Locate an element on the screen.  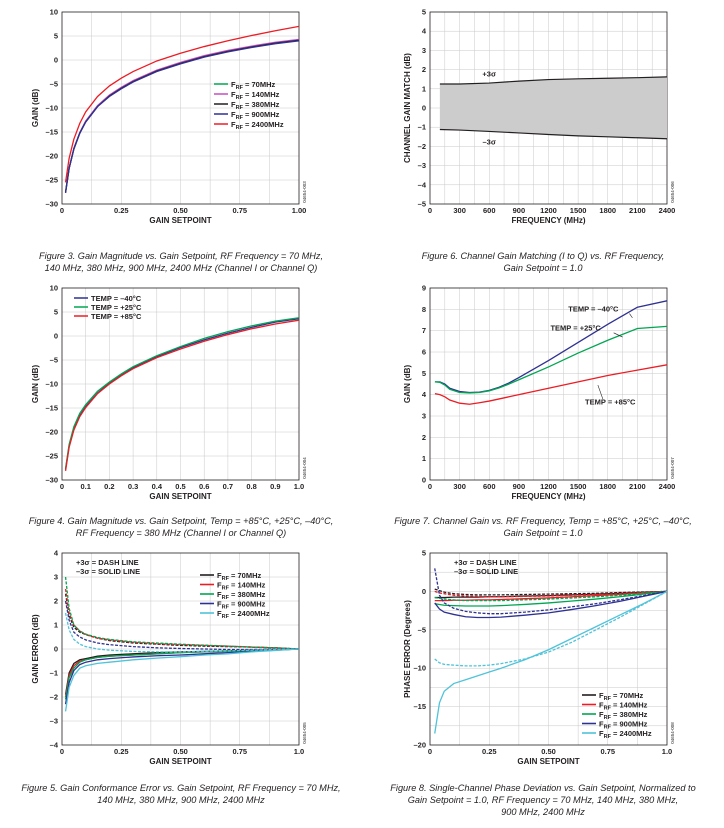
y-tick-label: –4 is located at coordinates (54, 745).